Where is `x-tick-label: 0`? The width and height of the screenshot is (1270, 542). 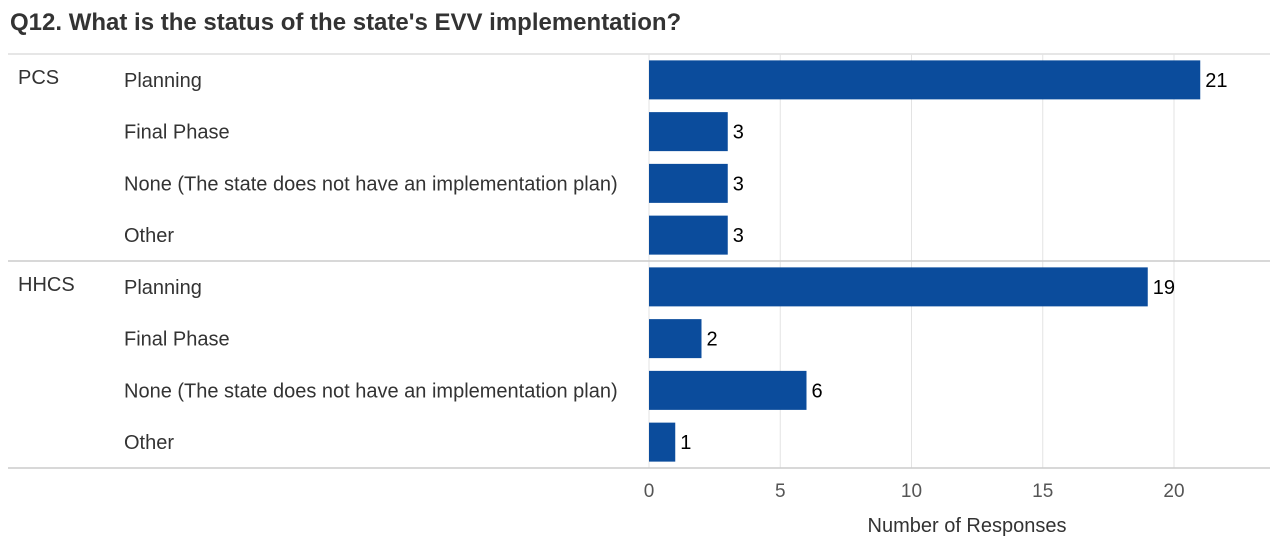
x-tick-label: 0 is located at coordinates (649, 491).